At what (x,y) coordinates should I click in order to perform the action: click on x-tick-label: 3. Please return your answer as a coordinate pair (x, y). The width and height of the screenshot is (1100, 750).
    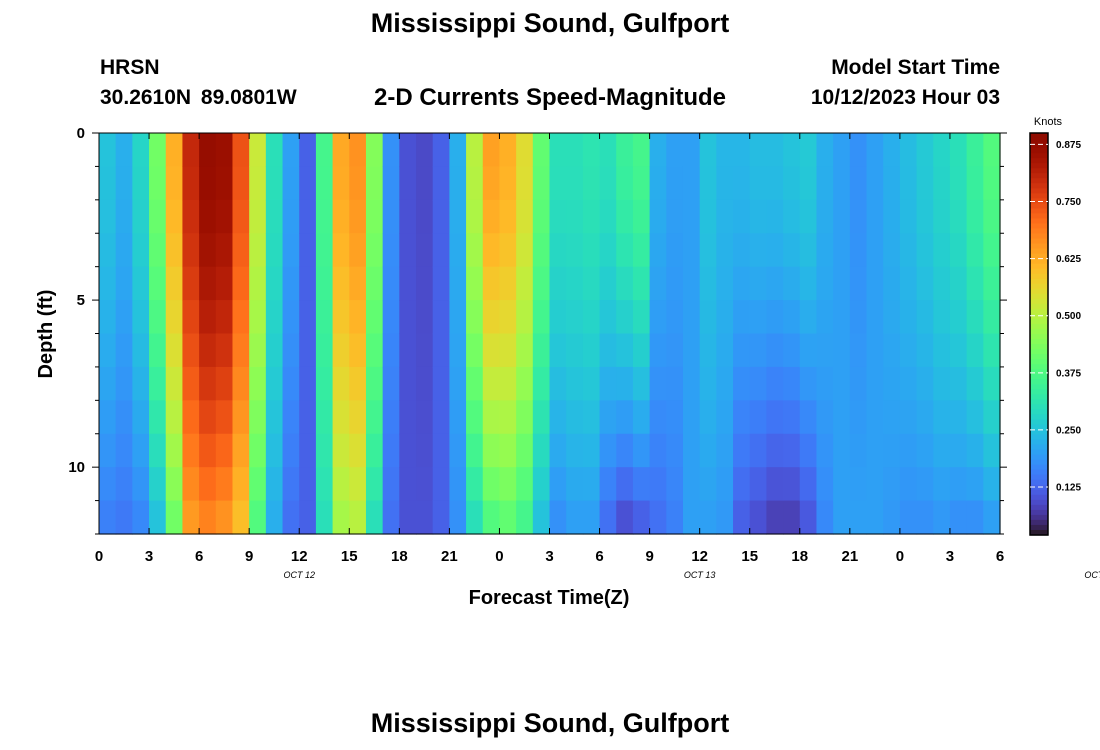
    Looking at the image, I should click on (950, 556).